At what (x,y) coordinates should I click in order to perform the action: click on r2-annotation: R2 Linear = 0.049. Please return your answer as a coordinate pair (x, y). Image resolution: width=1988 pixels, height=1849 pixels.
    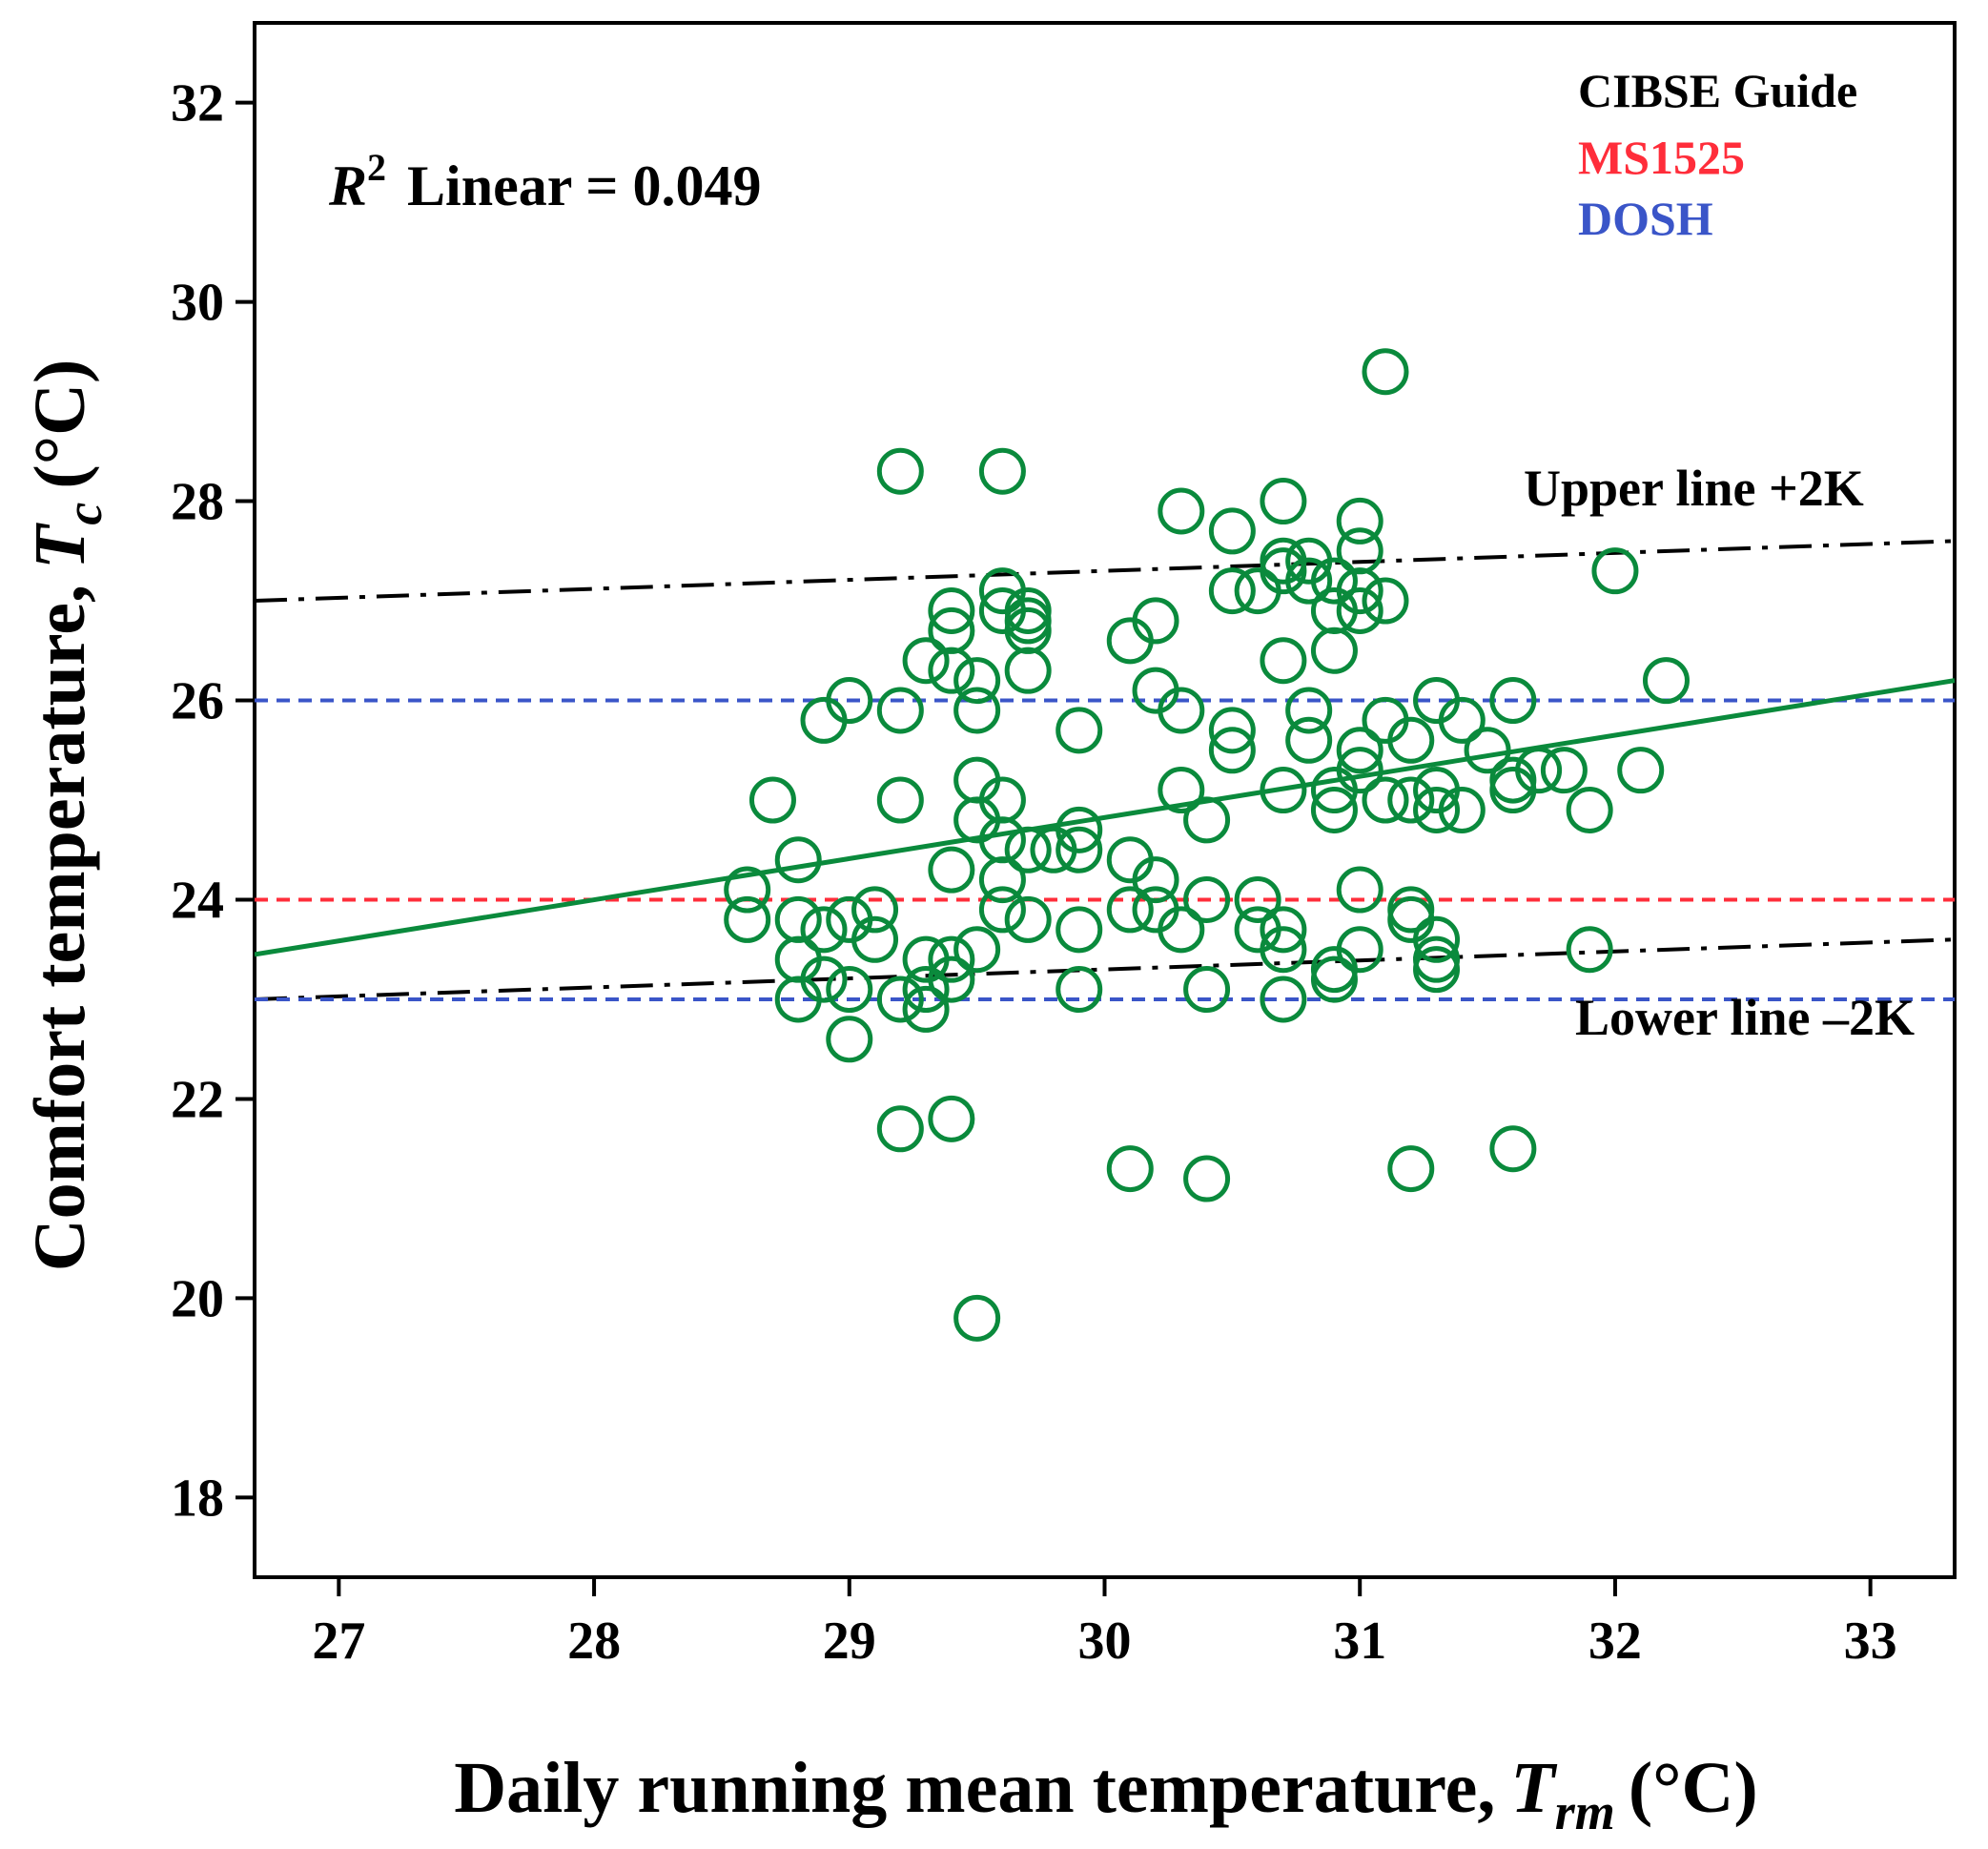
    Looking at the image, I should click on (544, 181).